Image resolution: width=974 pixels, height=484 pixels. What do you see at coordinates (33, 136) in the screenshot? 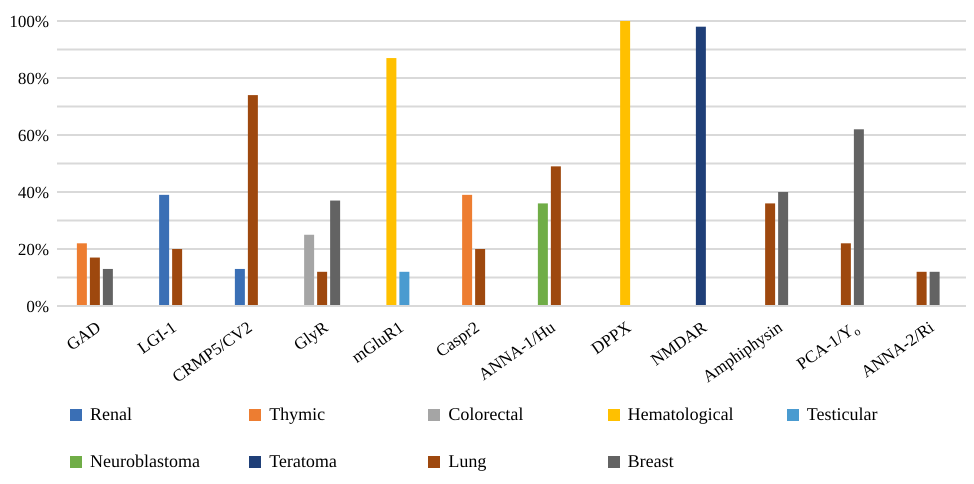
I see `y-tick-label: 60%` at bounding box center [33, 136].